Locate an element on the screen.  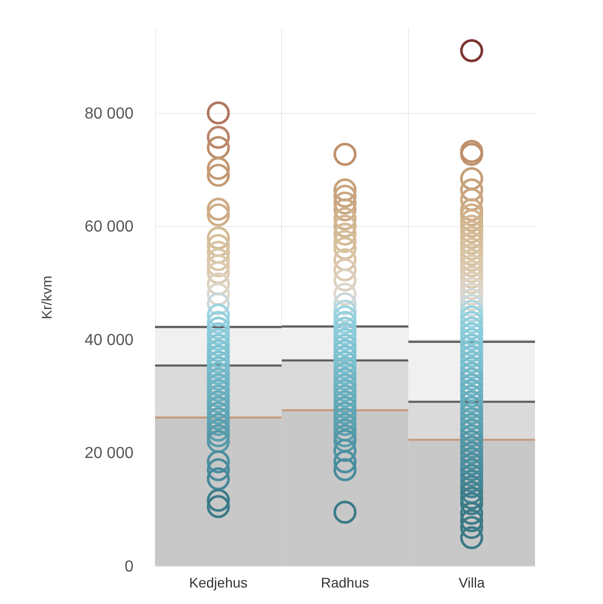
y-tick-label: 20 000 is located at coordinates (109, 453).